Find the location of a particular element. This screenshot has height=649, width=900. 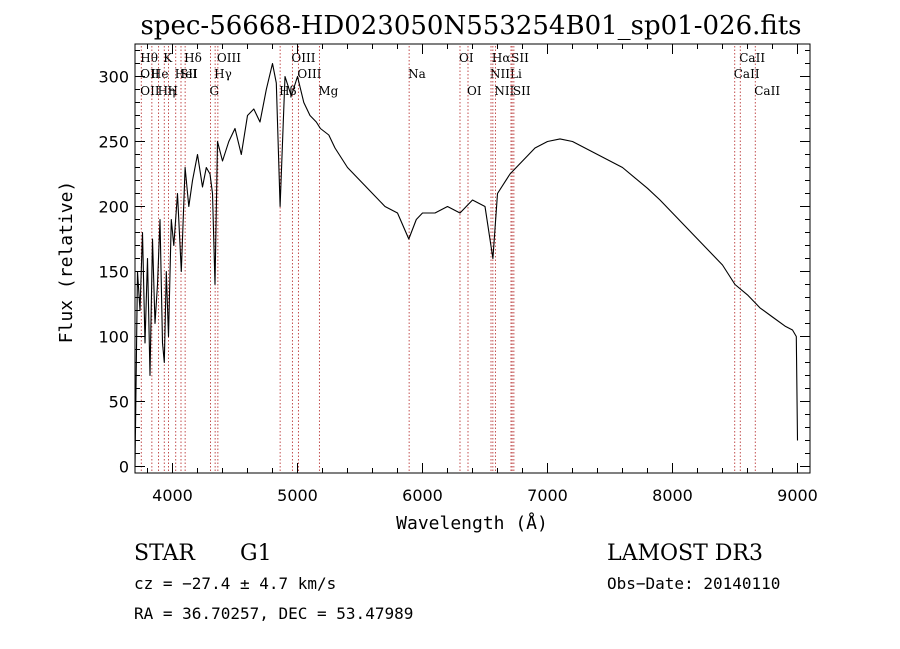

y-tick-label: 150 is located at coordinates (113, 272).